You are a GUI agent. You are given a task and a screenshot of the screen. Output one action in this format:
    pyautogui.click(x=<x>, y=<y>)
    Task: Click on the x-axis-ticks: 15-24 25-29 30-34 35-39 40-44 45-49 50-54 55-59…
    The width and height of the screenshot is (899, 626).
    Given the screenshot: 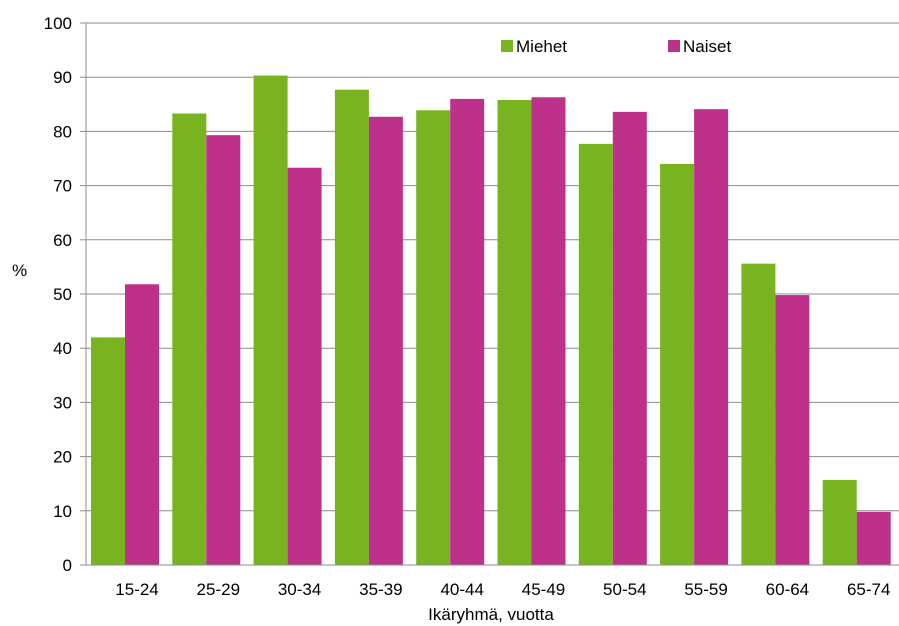 What is the action you would take?
    pyautogui.click(x=502, y=589)
    